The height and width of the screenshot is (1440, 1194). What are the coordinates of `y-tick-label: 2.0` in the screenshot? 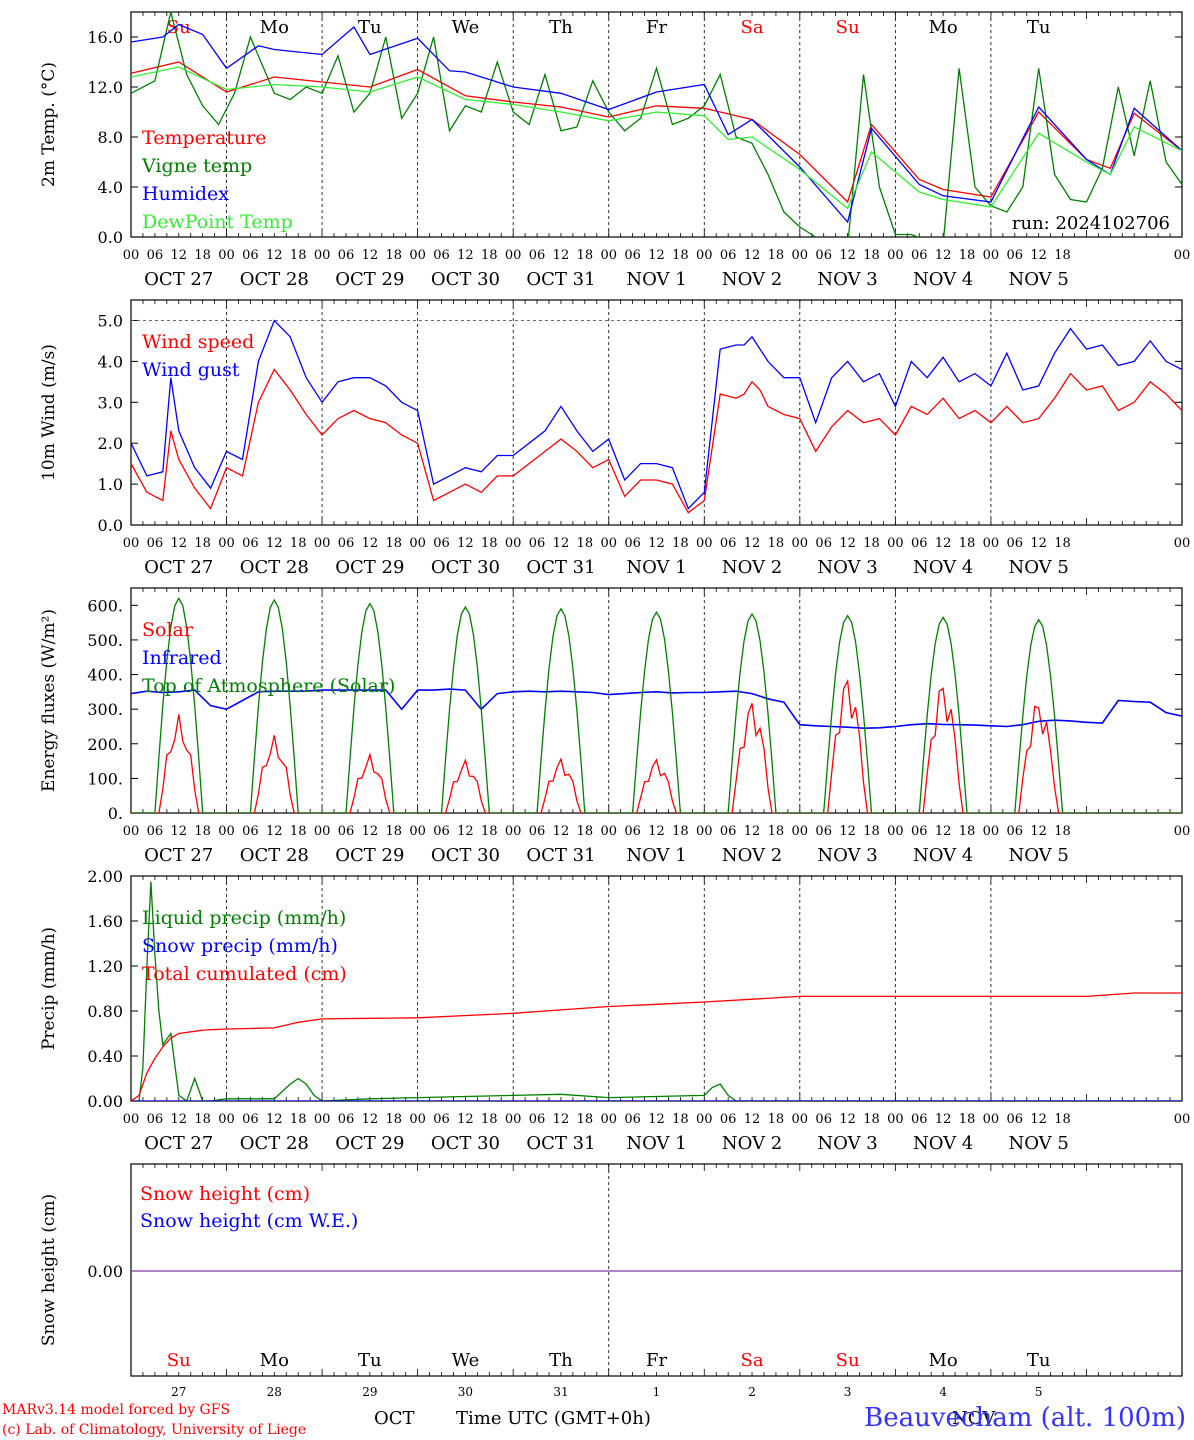 It's located at (110, 443).